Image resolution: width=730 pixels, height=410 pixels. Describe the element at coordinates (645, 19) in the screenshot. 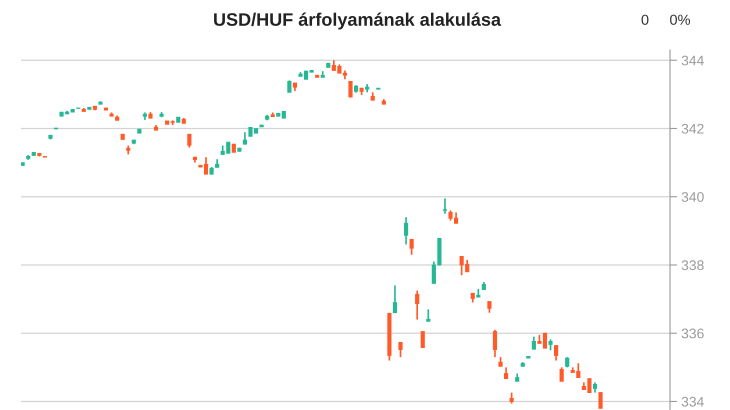

I see `text: 0` at that location.